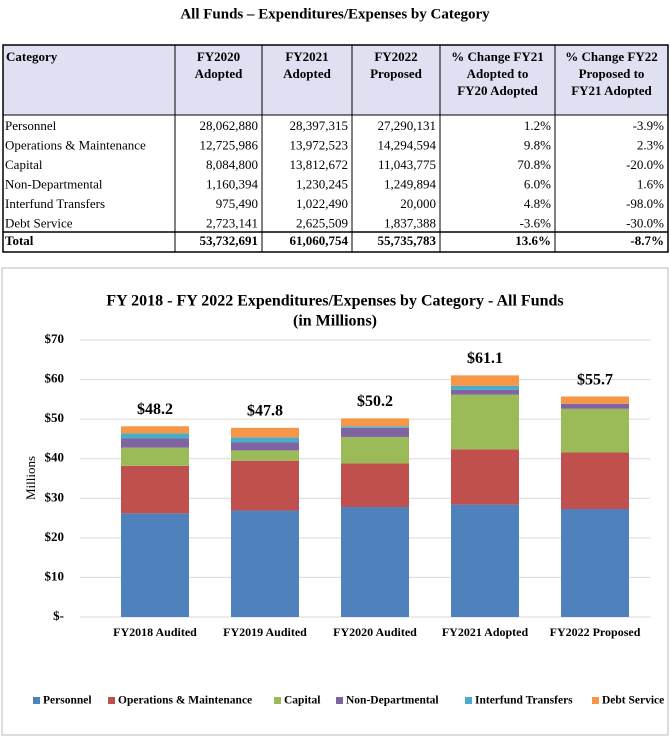  I want to click on total-label: $48.2, so click(155, 409).